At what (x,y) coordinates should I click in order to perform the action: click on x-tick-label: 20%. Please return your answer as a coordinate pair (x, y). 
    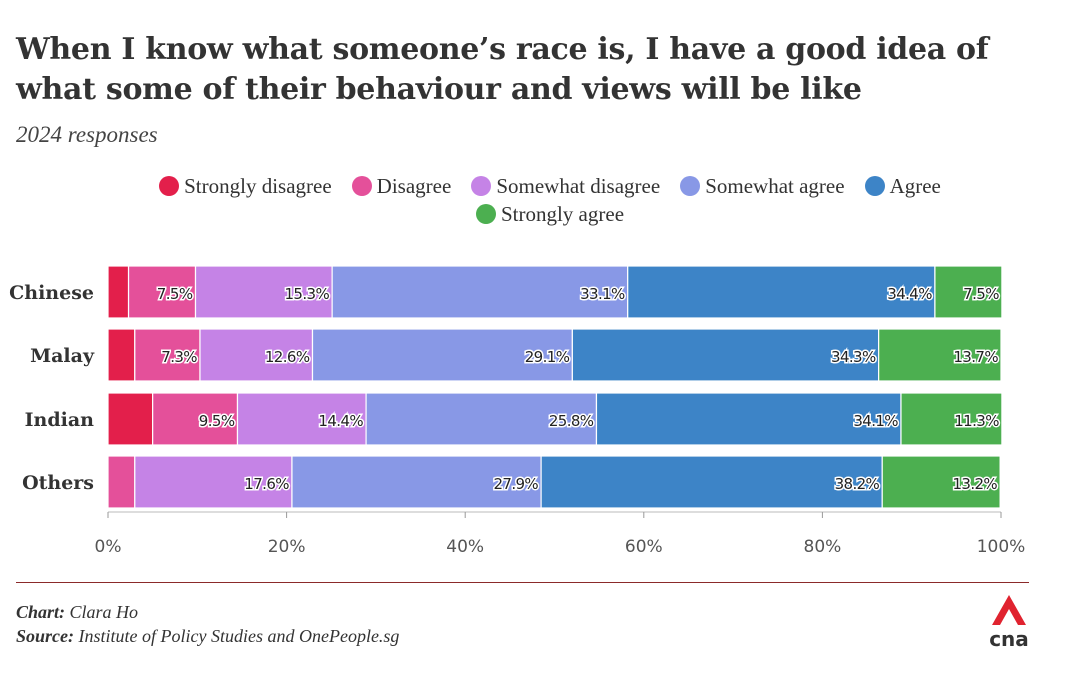
    Looking at the image, I should click on (287, 547).